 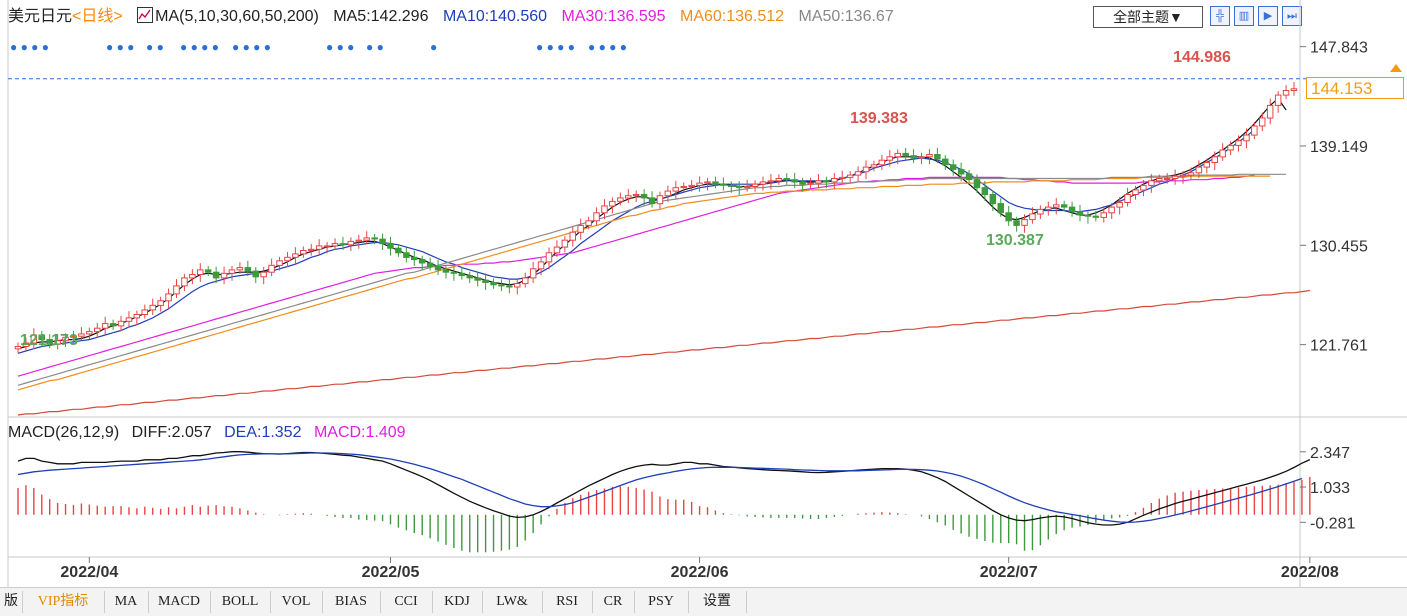 What do you see at coordinates (1148, 17) in the screenshot?
I see `theme-dropdown: 全部主题▼` at bounding box center [1148, 17].